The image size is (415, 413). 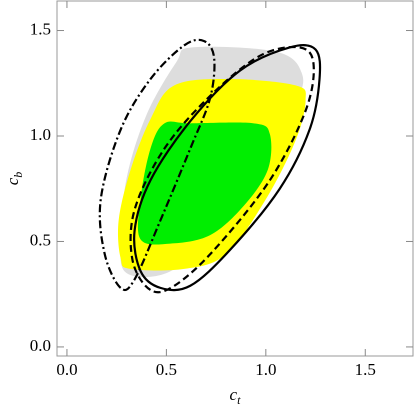 I want to click on y-tick-label: 1.0, so click(x=40, y=134).